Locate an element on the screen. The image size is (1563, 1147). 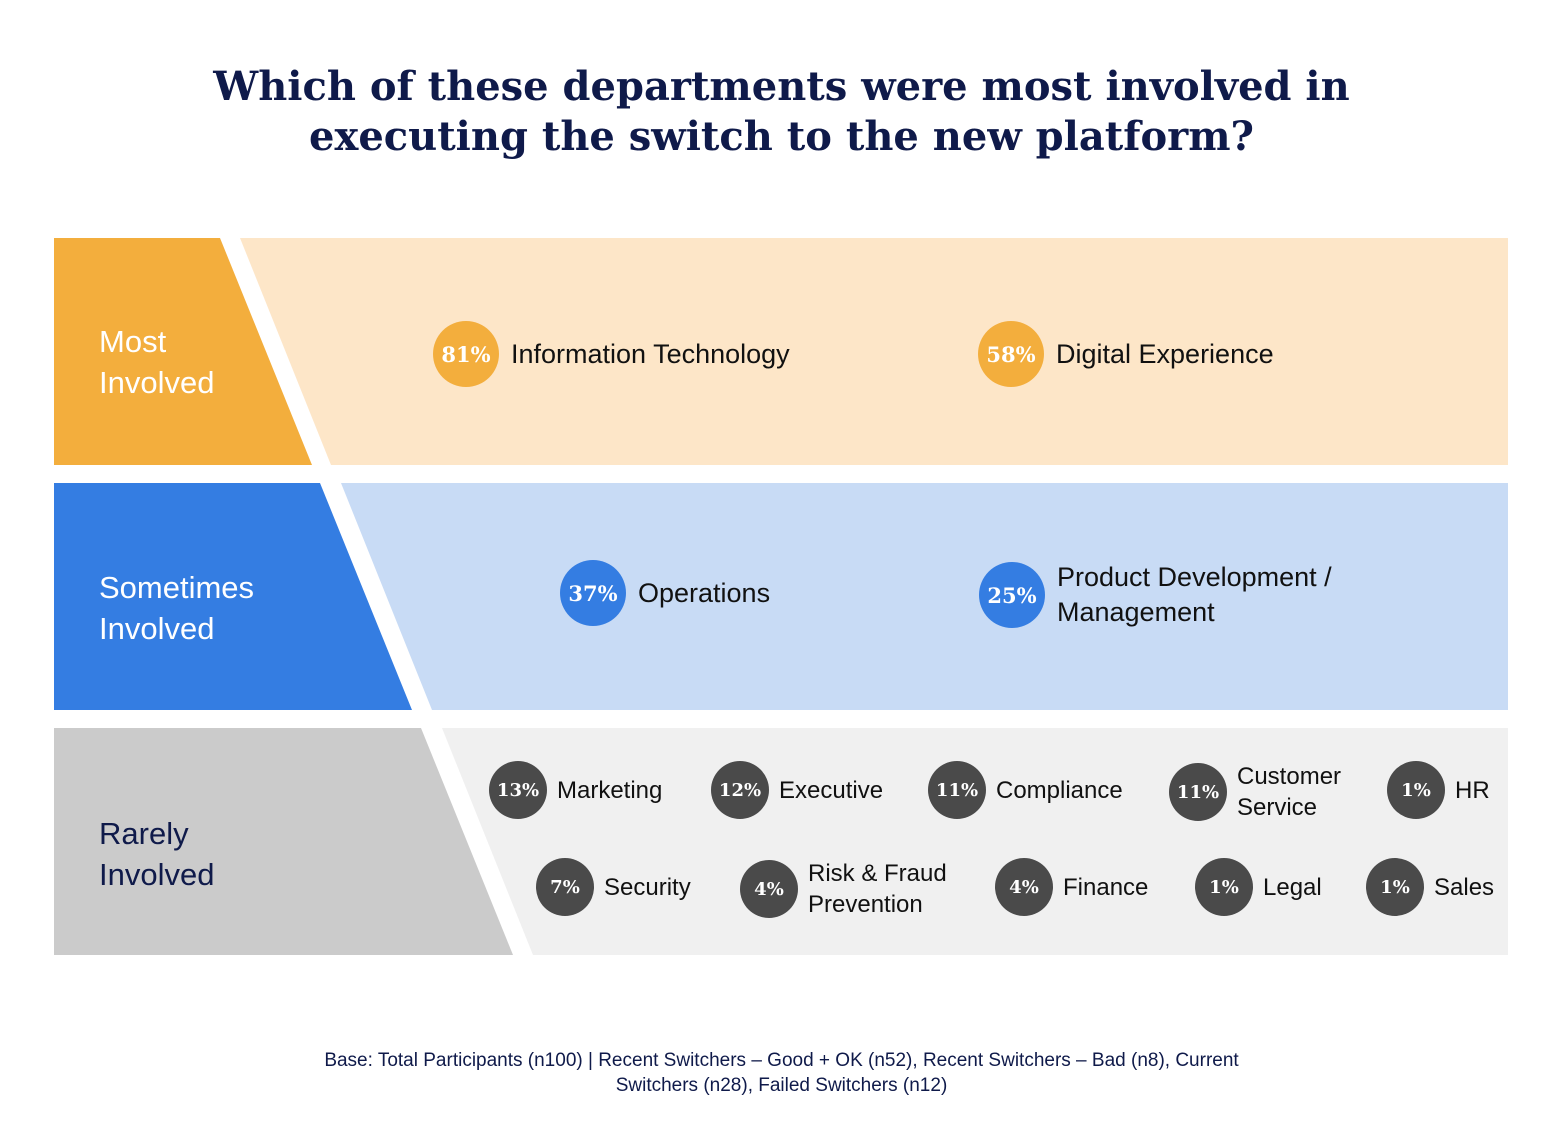
department-label: HR is located at coordinates (1472, 790).